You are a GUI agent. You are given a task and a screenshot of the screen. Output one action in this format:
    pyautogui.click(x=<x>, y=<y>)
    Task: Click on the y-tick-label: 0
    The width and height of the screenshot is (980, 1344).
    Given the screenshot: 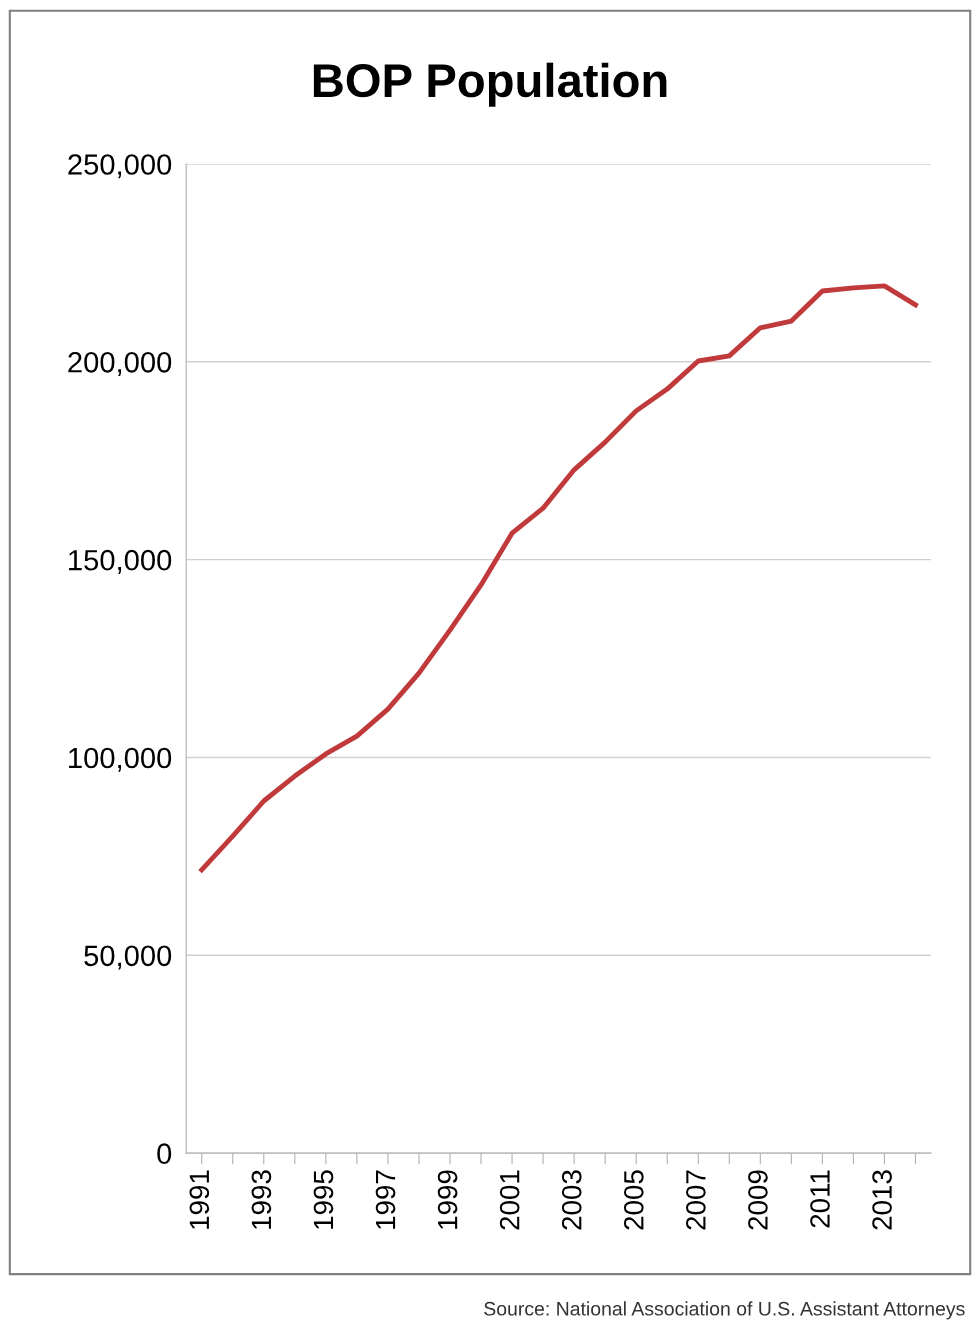 What is the action you would take?
    pyautogui.click(x=164, y=1154)
    